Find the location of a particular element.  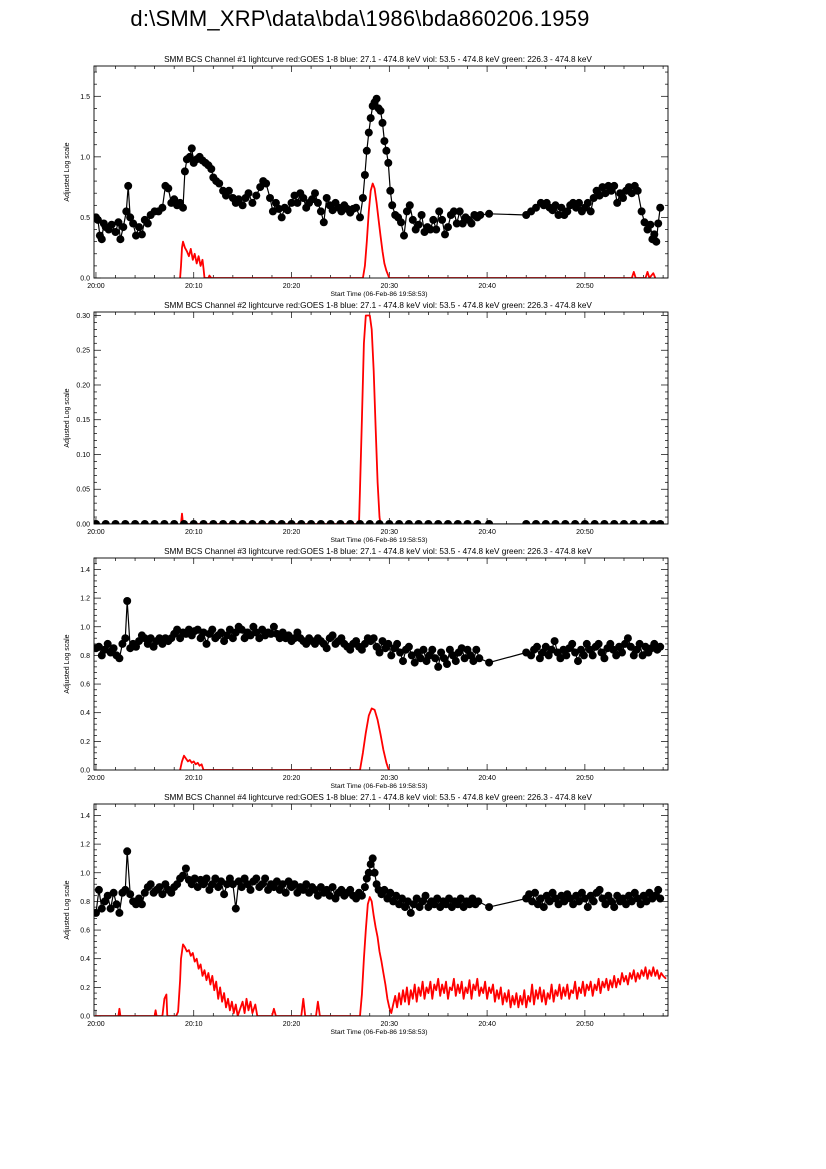

page-title: d:\SMM_XRP\data\bda\1986\bda860206.1959 is located at coordinates (360, 18).